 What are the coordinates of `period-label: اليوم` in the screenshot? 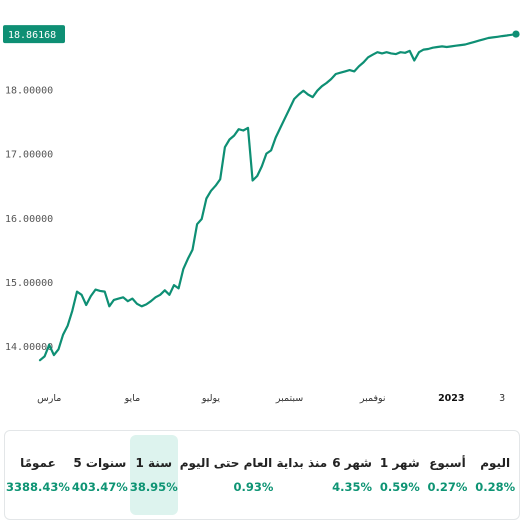 It's located at (495, 463).